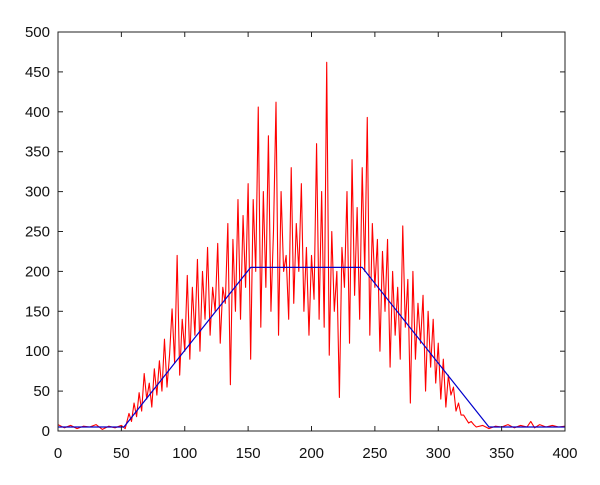  Describe the element at coordinates (248, 453) in the screenshot. I see `x-tick-label: 150` at that location.